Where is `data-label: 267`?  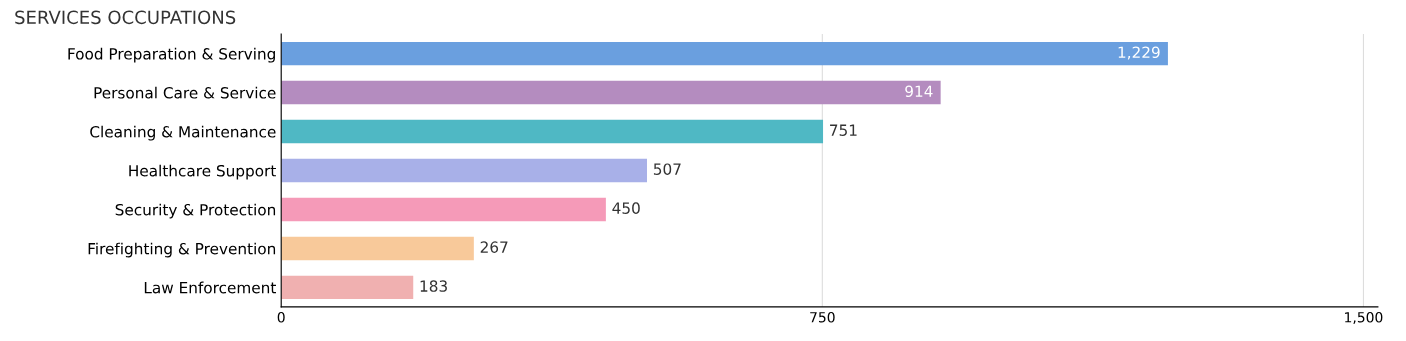 data-label: 267 is located at coordinates (494, 247).